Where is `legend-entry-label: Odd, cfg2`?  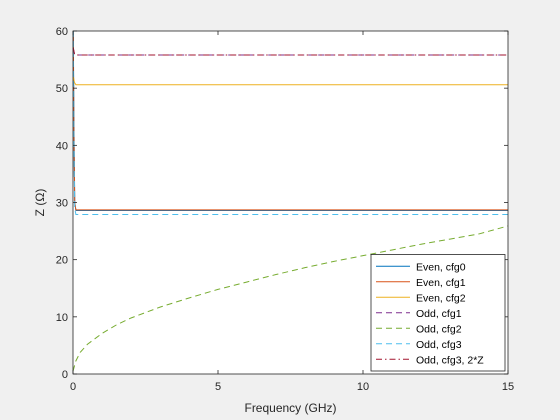
legend-entry-label: Odd, cfg2 is located at coordinates (439, 329).